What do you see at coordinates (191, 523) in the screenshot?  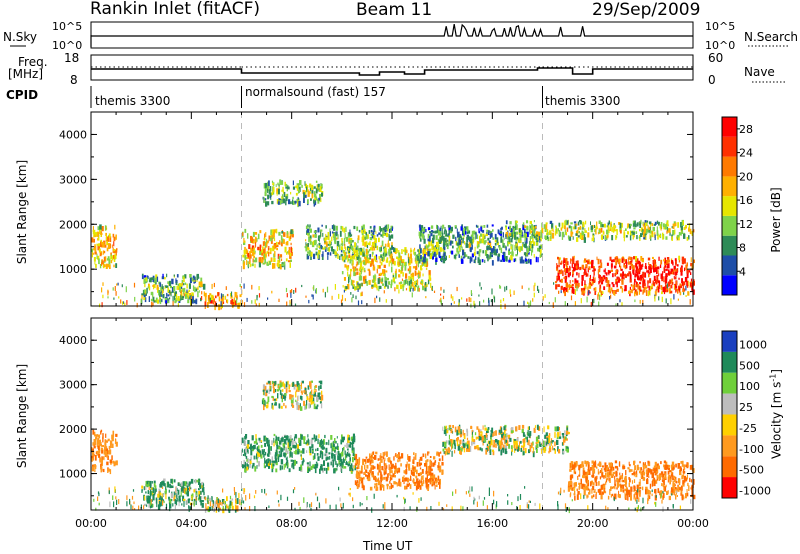 I see `time-tick-label: 04:00` at bounding box center [191, 523].